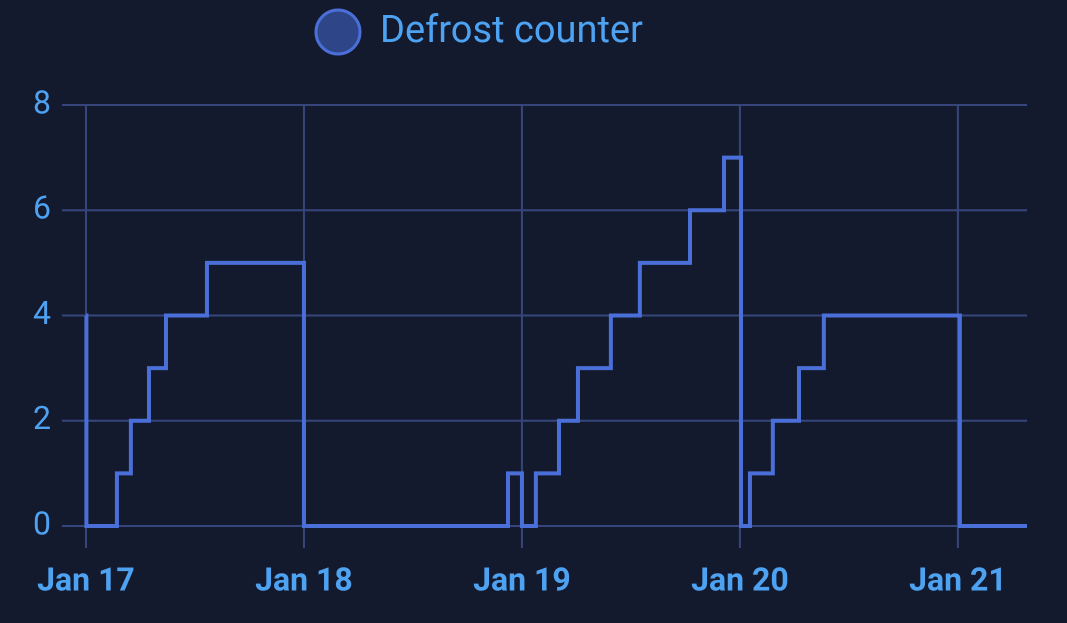  What do you see at coordinates (42, 418) in the screenshot?
I see `y-tick-label: 2` at bounding box center [42, 418].